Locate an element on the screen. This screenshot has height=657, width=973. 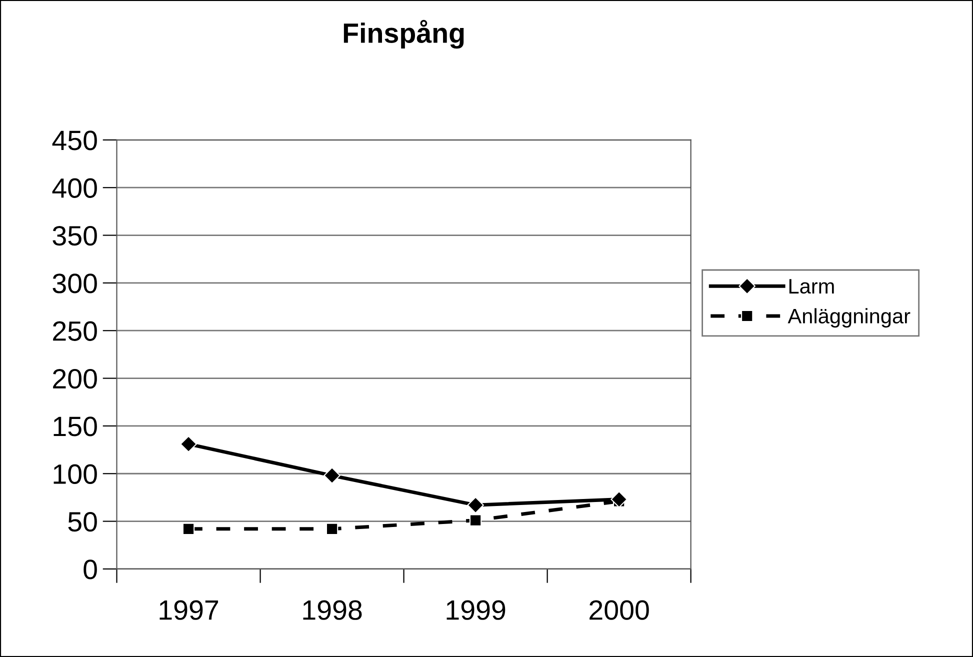
y-tick-label: 0 is located at coordinates (90, 570).